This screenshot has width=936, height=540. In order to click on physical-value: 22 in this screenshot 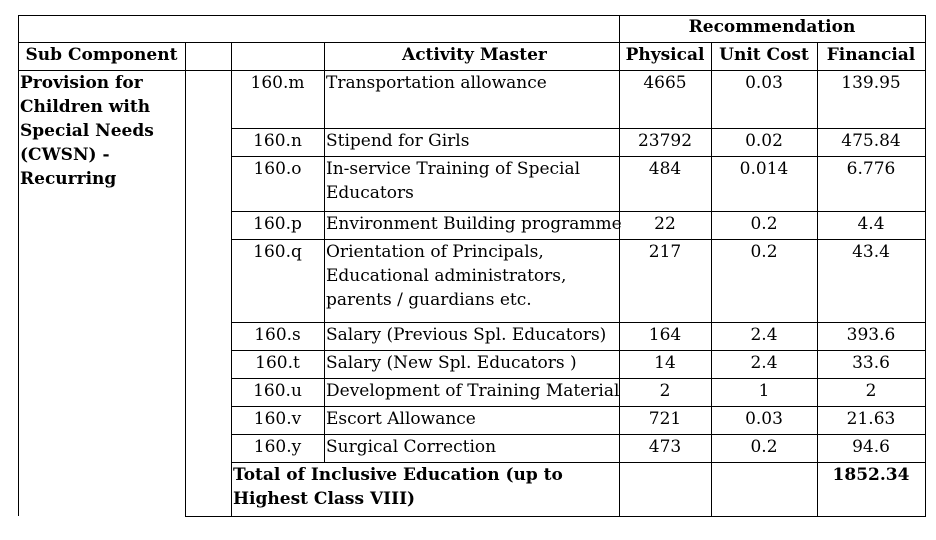, I will do `click(665, 224)`.